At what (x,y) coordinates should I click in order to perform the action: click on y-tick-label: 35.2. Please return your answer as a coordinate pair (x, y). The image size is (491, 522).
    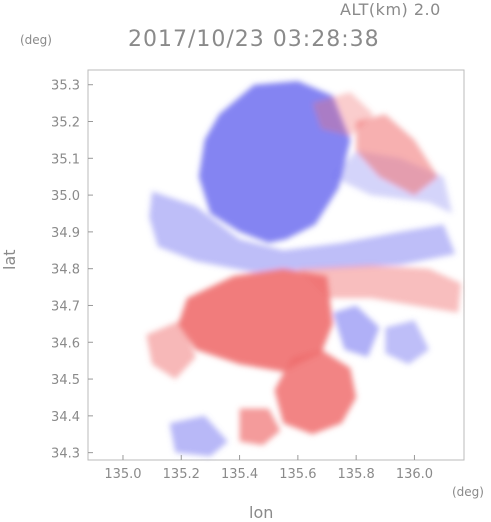
    Looking at the image, I should click on (65, 123).